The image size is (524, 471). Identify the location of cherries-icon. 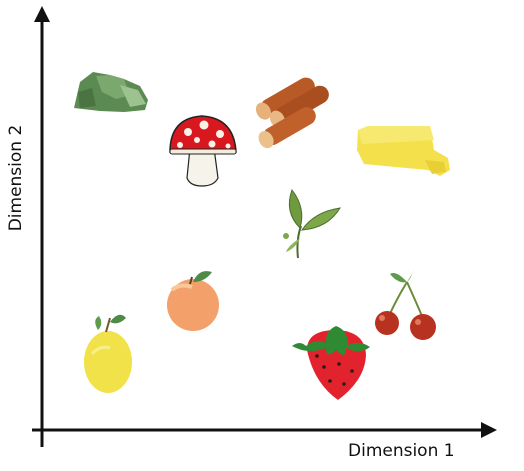
(405, 305).